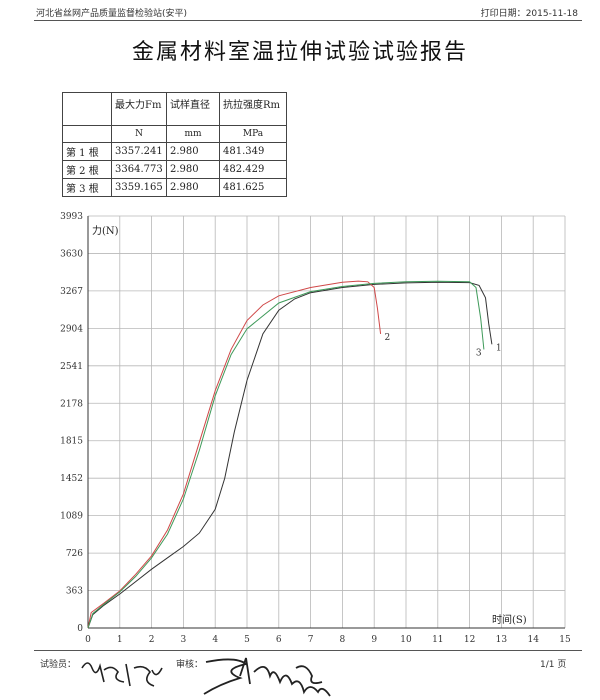  Describe the element at coordinates (74, 592) in the screenshot. I see `y-tick-label: 363` at that location.